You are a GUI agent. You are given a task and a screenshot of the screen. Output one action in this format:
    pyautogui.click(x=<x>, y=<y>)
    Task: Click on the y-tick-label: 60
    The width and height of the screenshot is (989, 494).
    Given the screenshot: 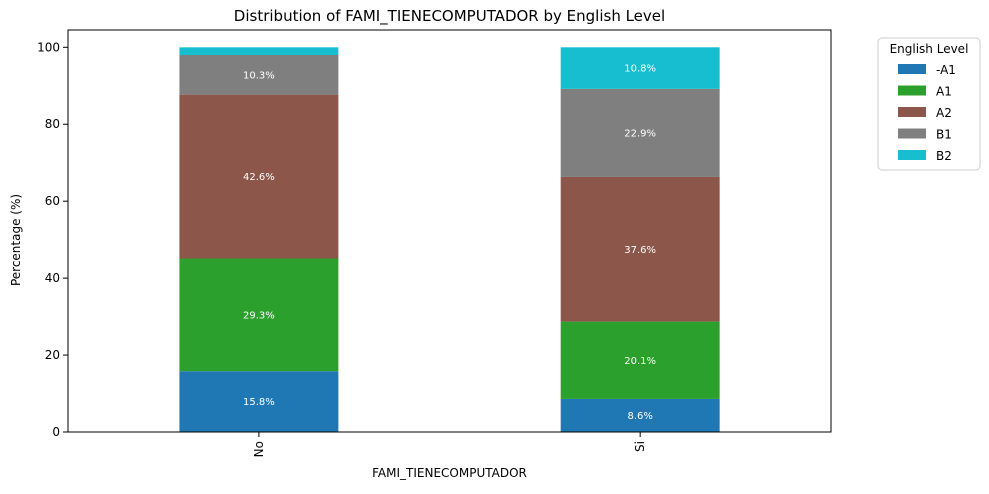 What is the action you would take?
    pyautogui.click(x=52, y=201)
    